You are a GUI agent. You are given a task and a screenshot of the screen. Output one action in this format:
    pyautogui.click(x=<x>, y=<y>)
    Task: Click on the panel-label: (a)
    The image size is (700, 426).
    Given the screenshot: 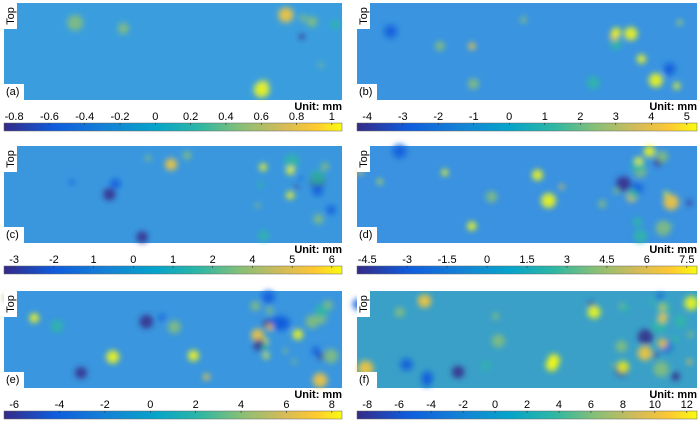 What is the action you would take?
    pyautogui.click(x=12, y=92)
    